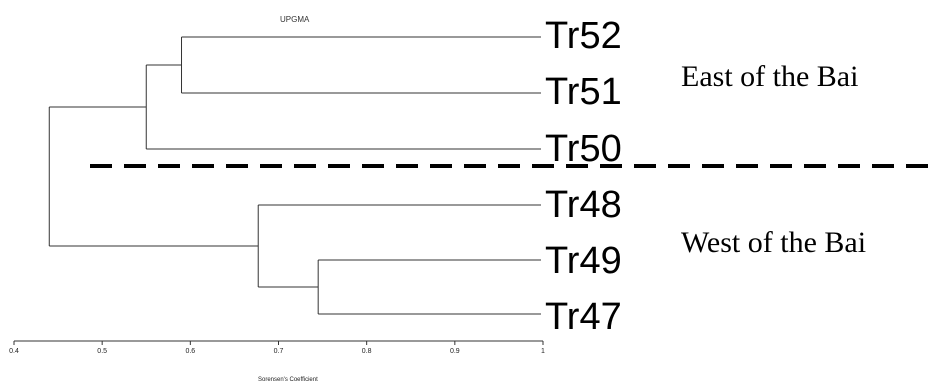 The height and width of the screenshot is (385, 935). I want to click on group-label-east: East of the Bai, so click(769, 76).